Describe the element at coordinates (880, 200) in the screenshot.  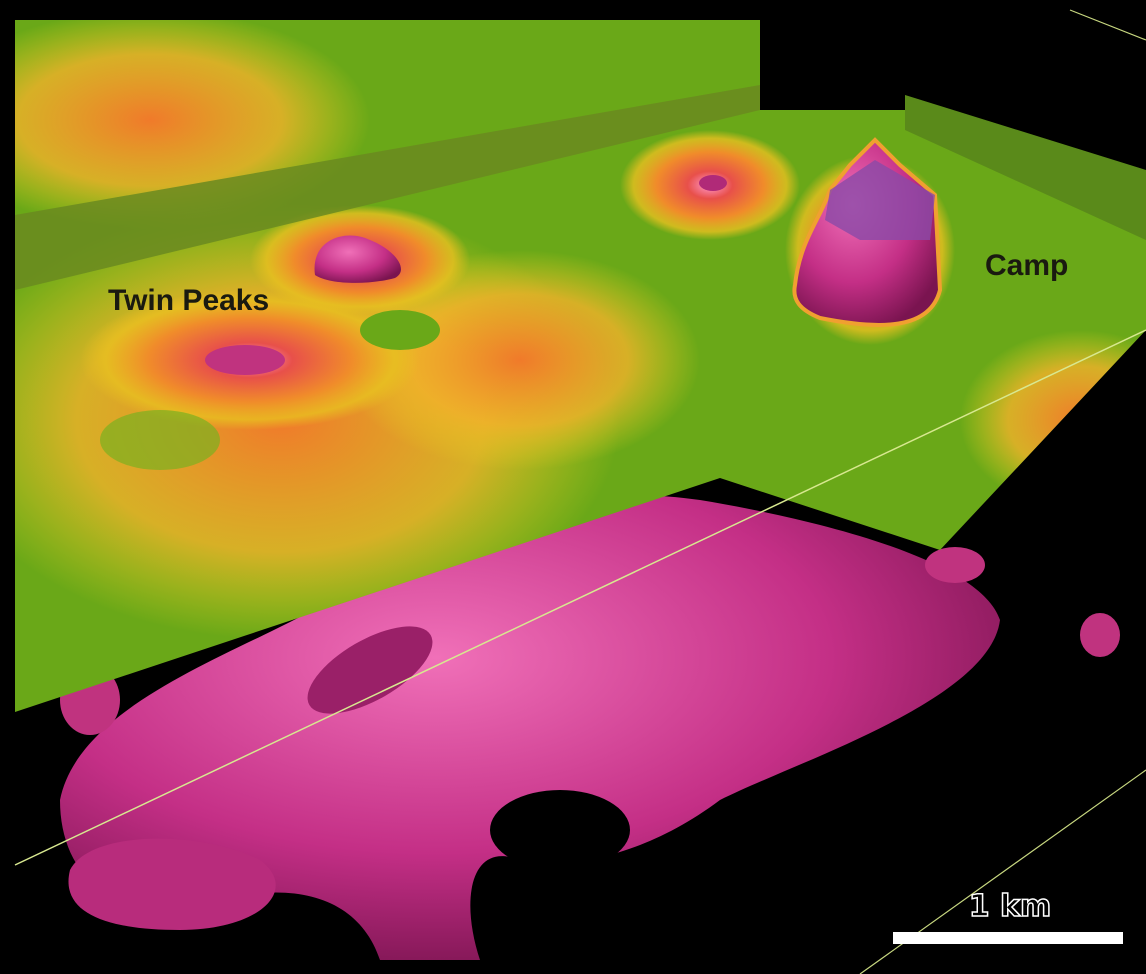
I see `camp-top` at that location.